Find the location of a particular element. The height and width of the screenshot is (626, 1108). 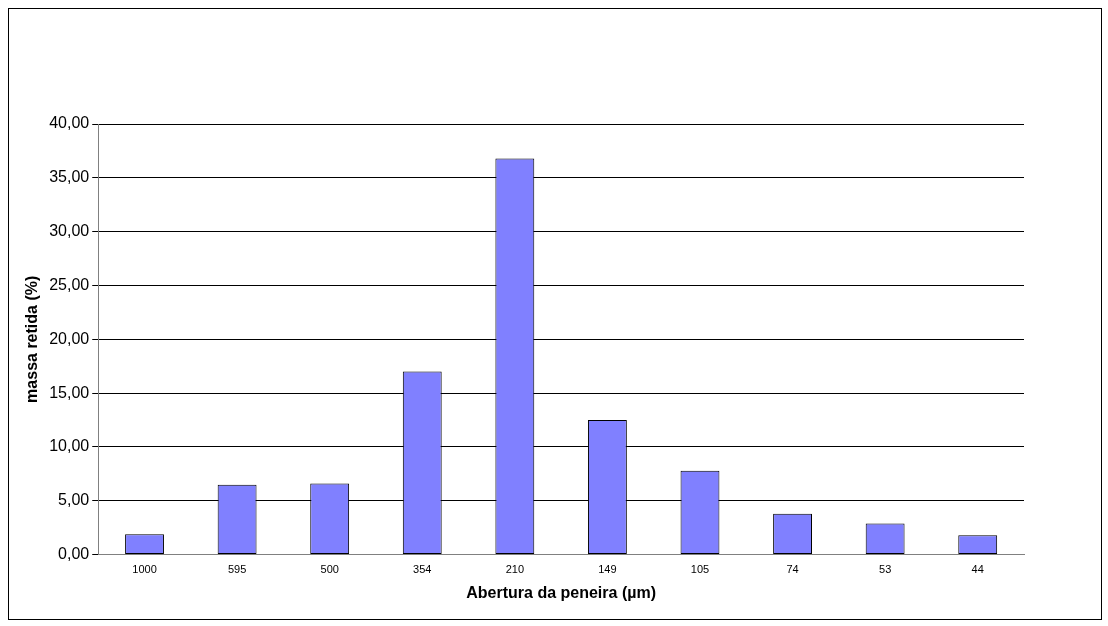

x-tick-label: 1000 is located at coordinates (144, 569).